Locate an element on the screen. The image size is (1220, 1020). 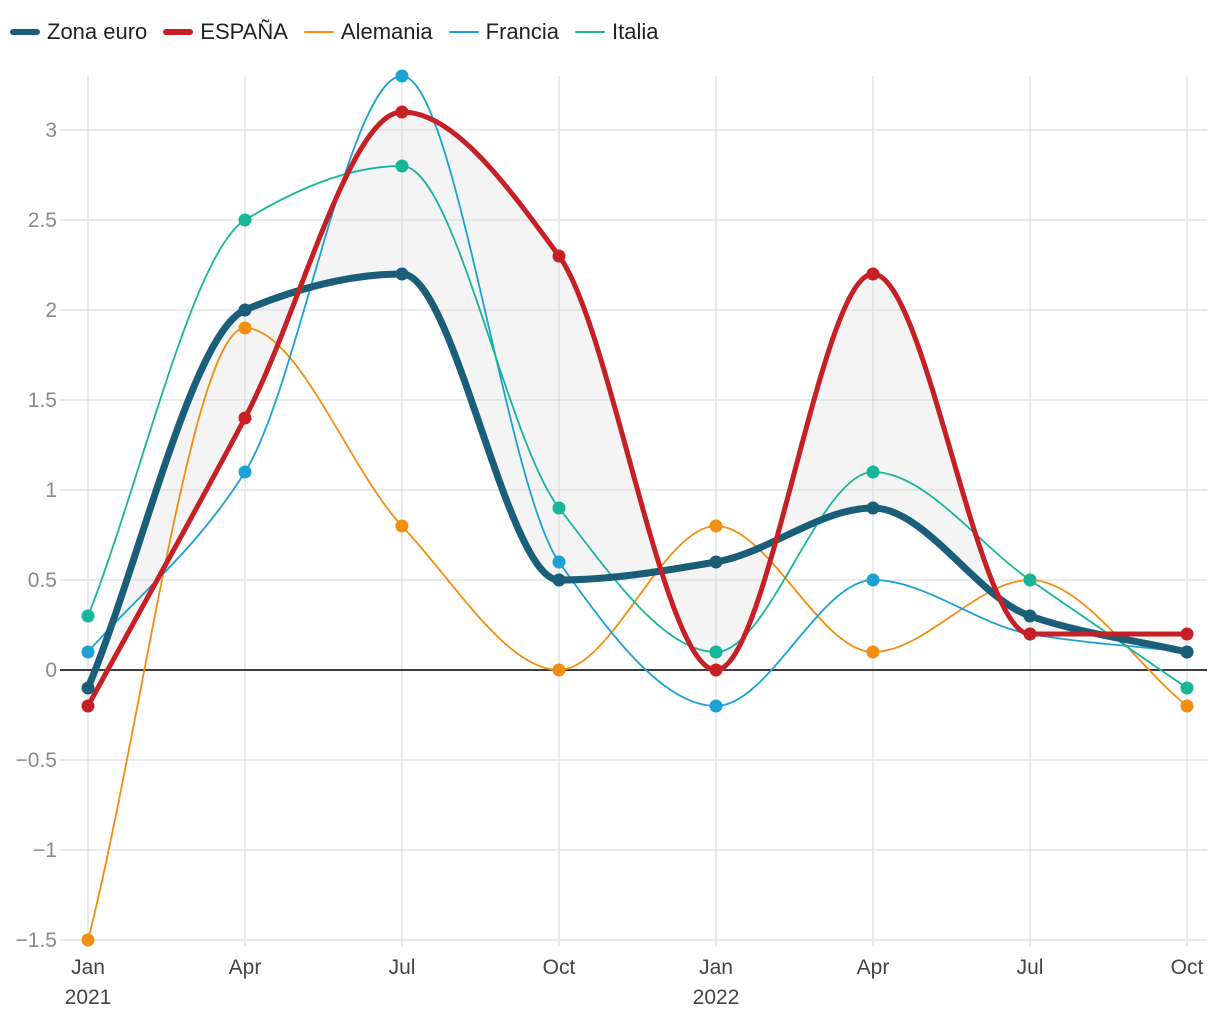
legend-item-zona-euro: Zona euro is located at coordinates (78, 32).